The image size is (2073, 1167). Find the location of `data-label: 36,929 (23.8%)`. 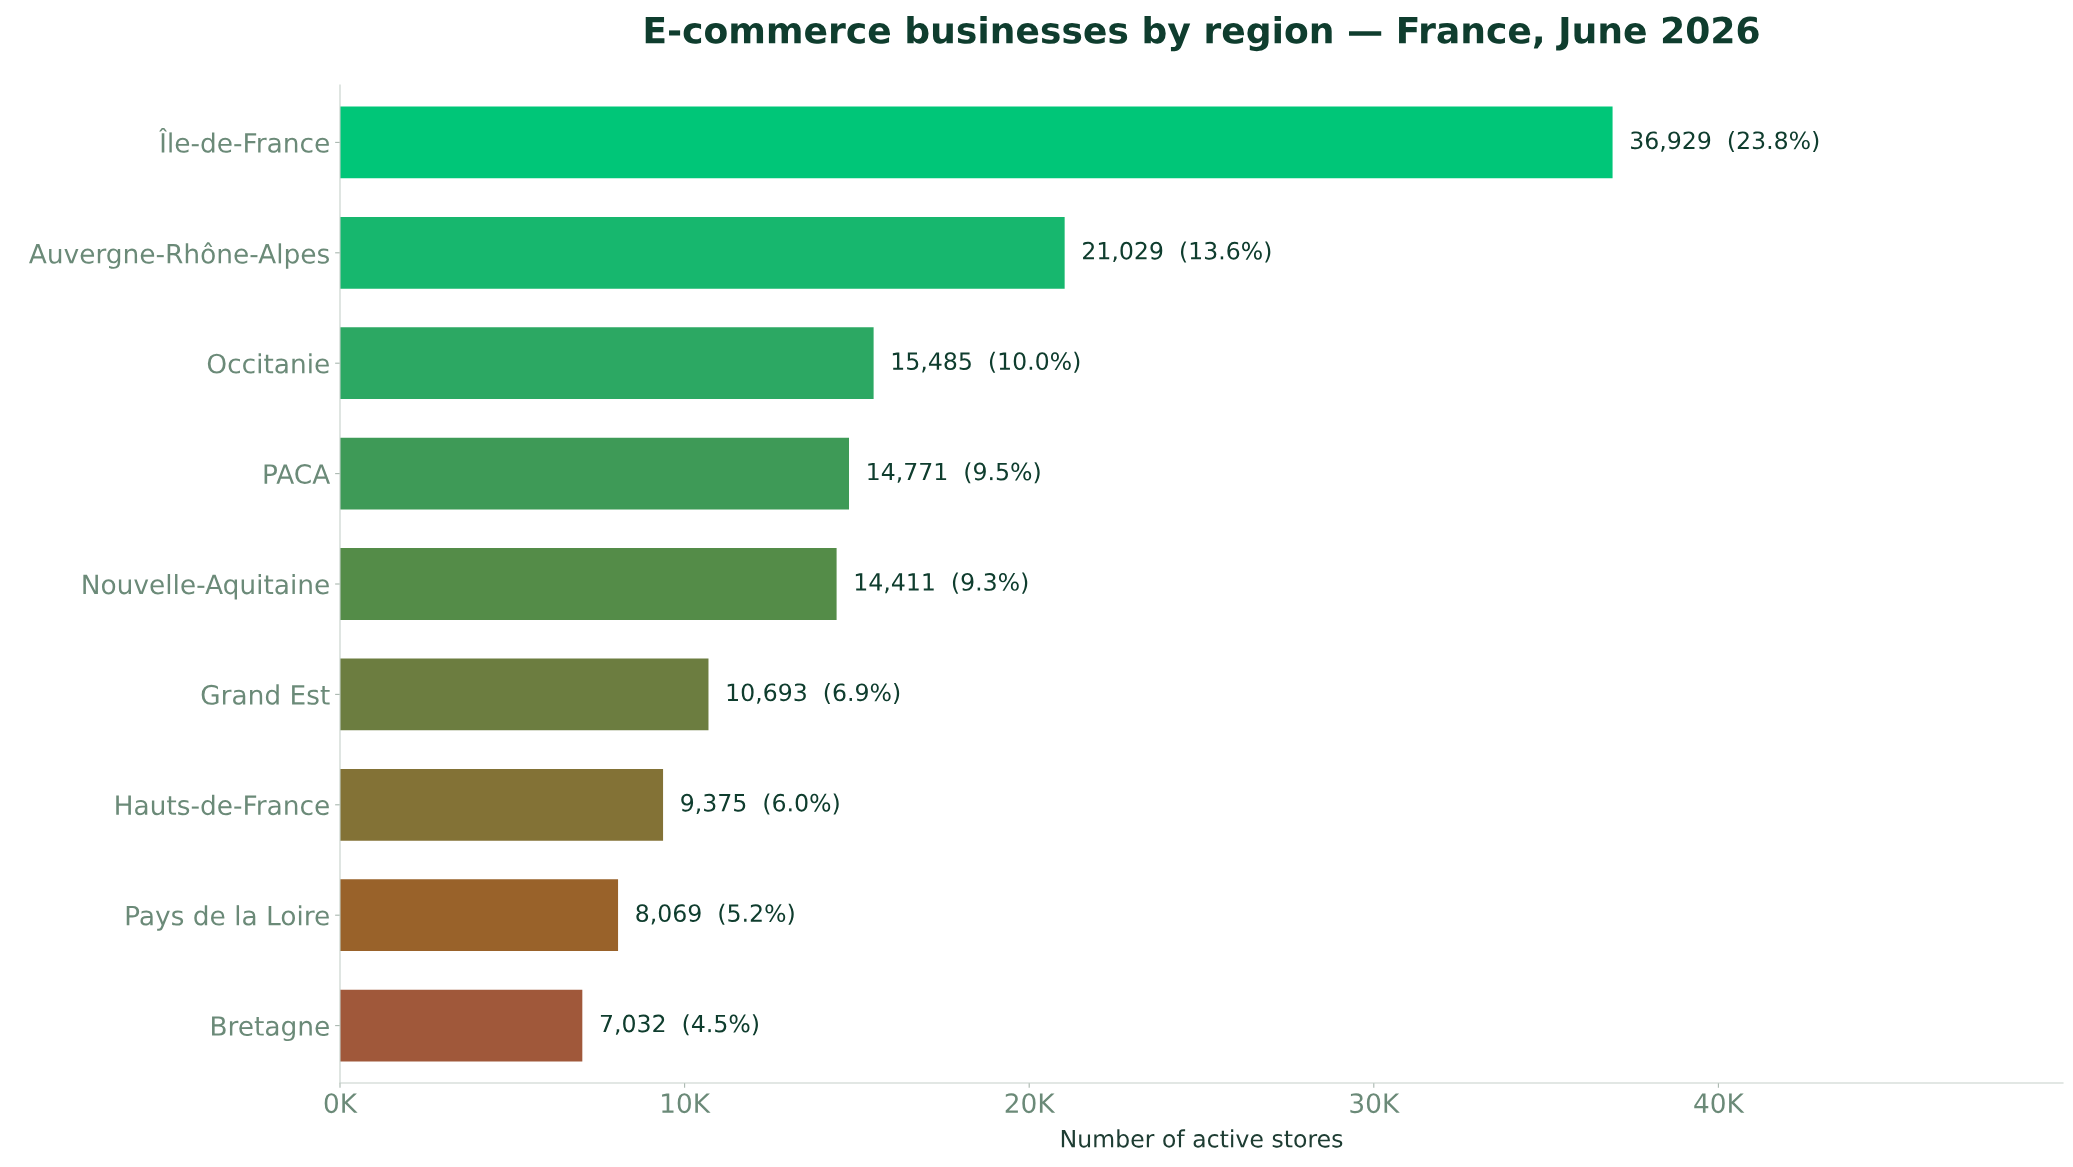

data-label: 36,929 (23.8%) is located at coordinates (1725, 142).